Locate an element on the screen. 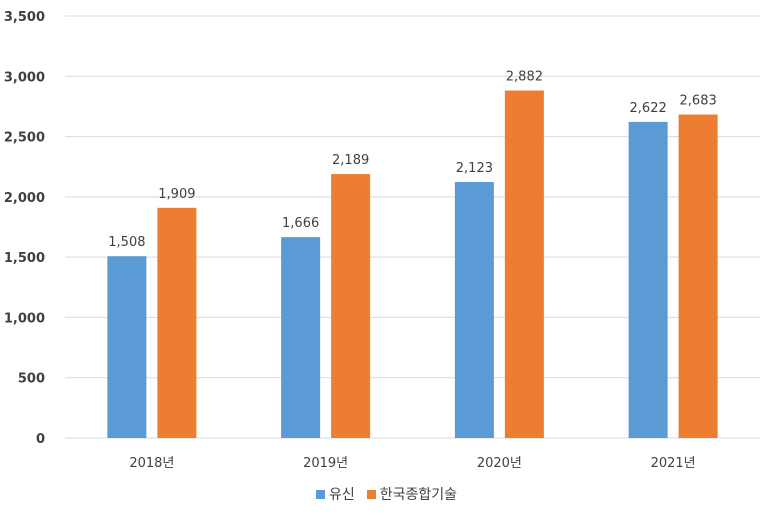  legend-item-series-0: 유신 is located at coordinates (335, 494).